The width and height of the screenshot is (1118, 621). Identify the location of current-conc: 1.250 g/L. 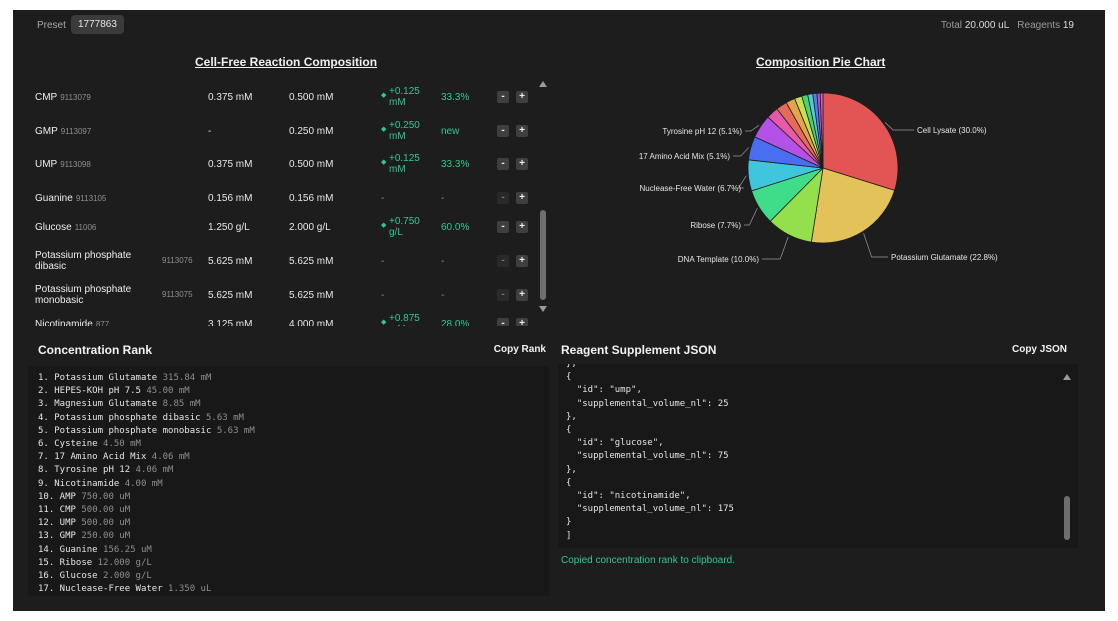
(229, 227).